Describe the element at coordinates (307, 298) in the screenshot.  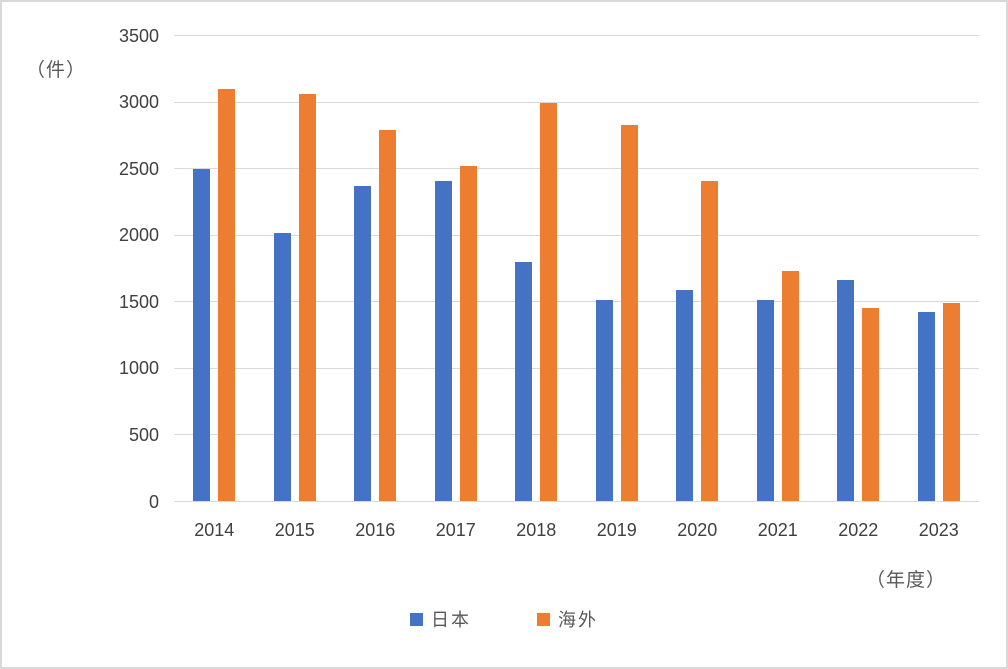
I see `bar-海外-2015` at that location.